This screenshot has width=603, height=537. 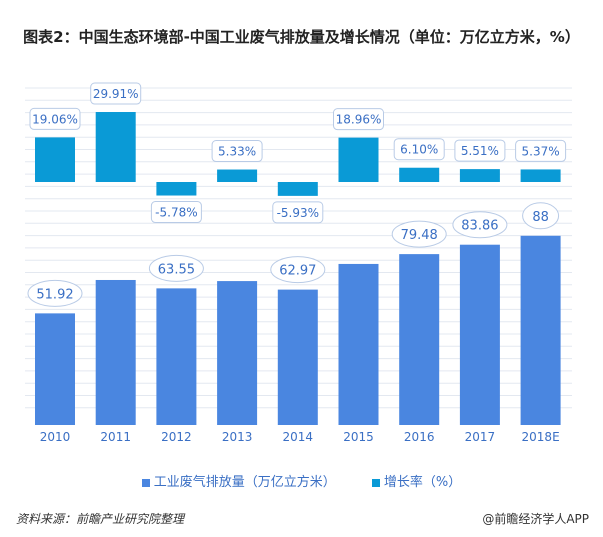 I want to click on chart-title: 图表2：中国生态环境部-中国工业废气排放量及增长情况（单位：万亿立方米，%）, so click(x=301, y=37).